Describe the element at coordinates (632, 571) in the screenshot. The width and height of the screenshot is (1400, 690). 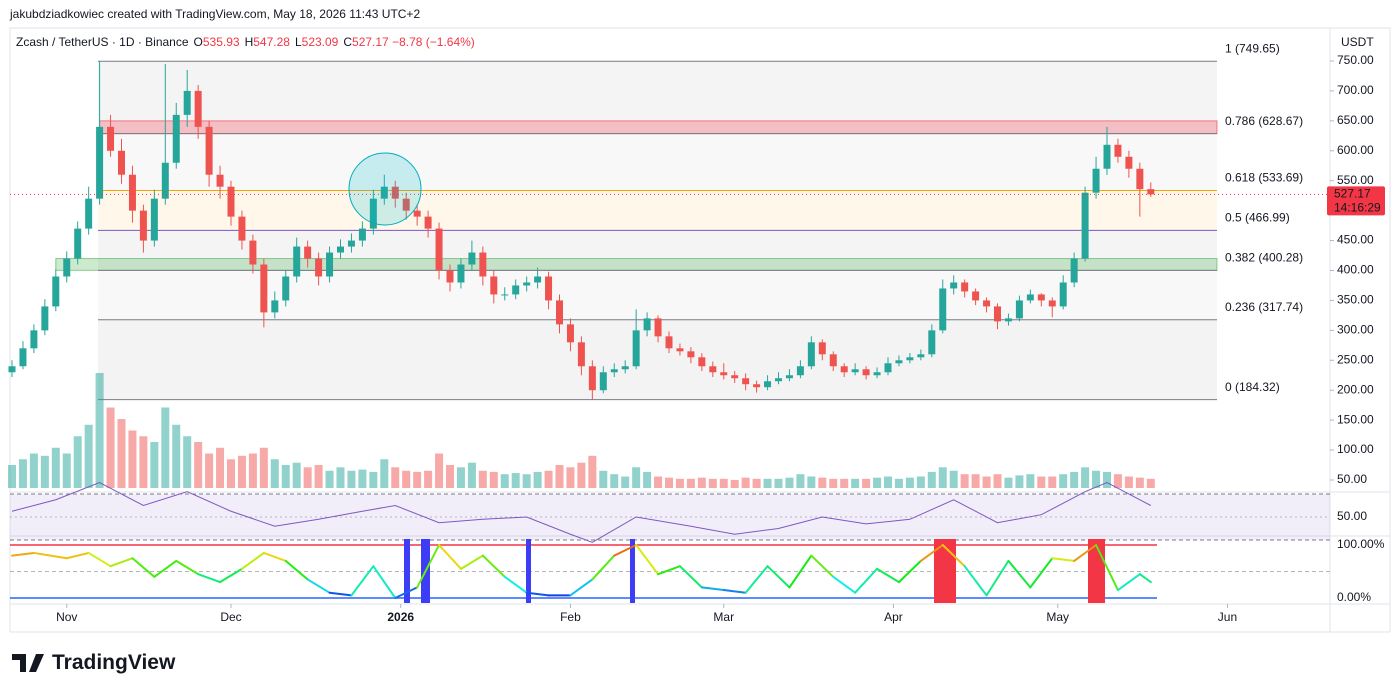
I see `signal` at that location.